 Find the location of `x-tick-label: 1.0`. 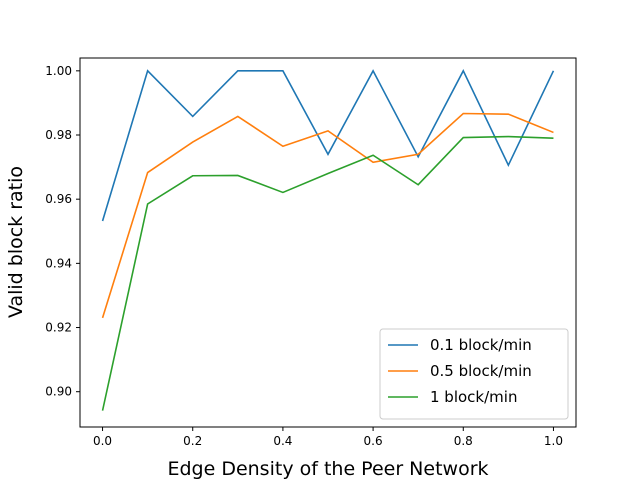

x-tick-label: 1.0 is located at coordinates (553, 441).